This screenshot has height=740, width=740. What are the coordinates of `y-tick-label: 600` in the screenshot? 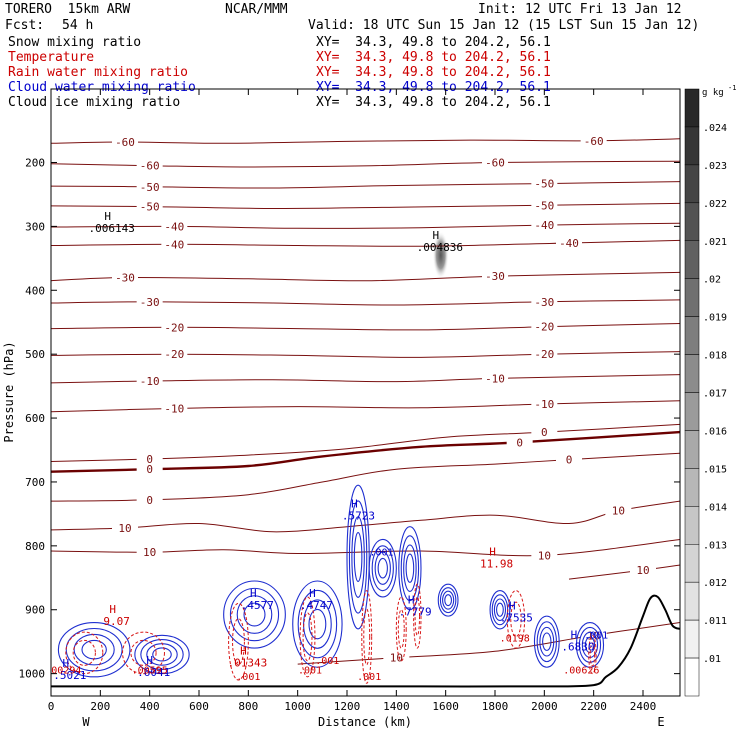 It's located at (35, 418).